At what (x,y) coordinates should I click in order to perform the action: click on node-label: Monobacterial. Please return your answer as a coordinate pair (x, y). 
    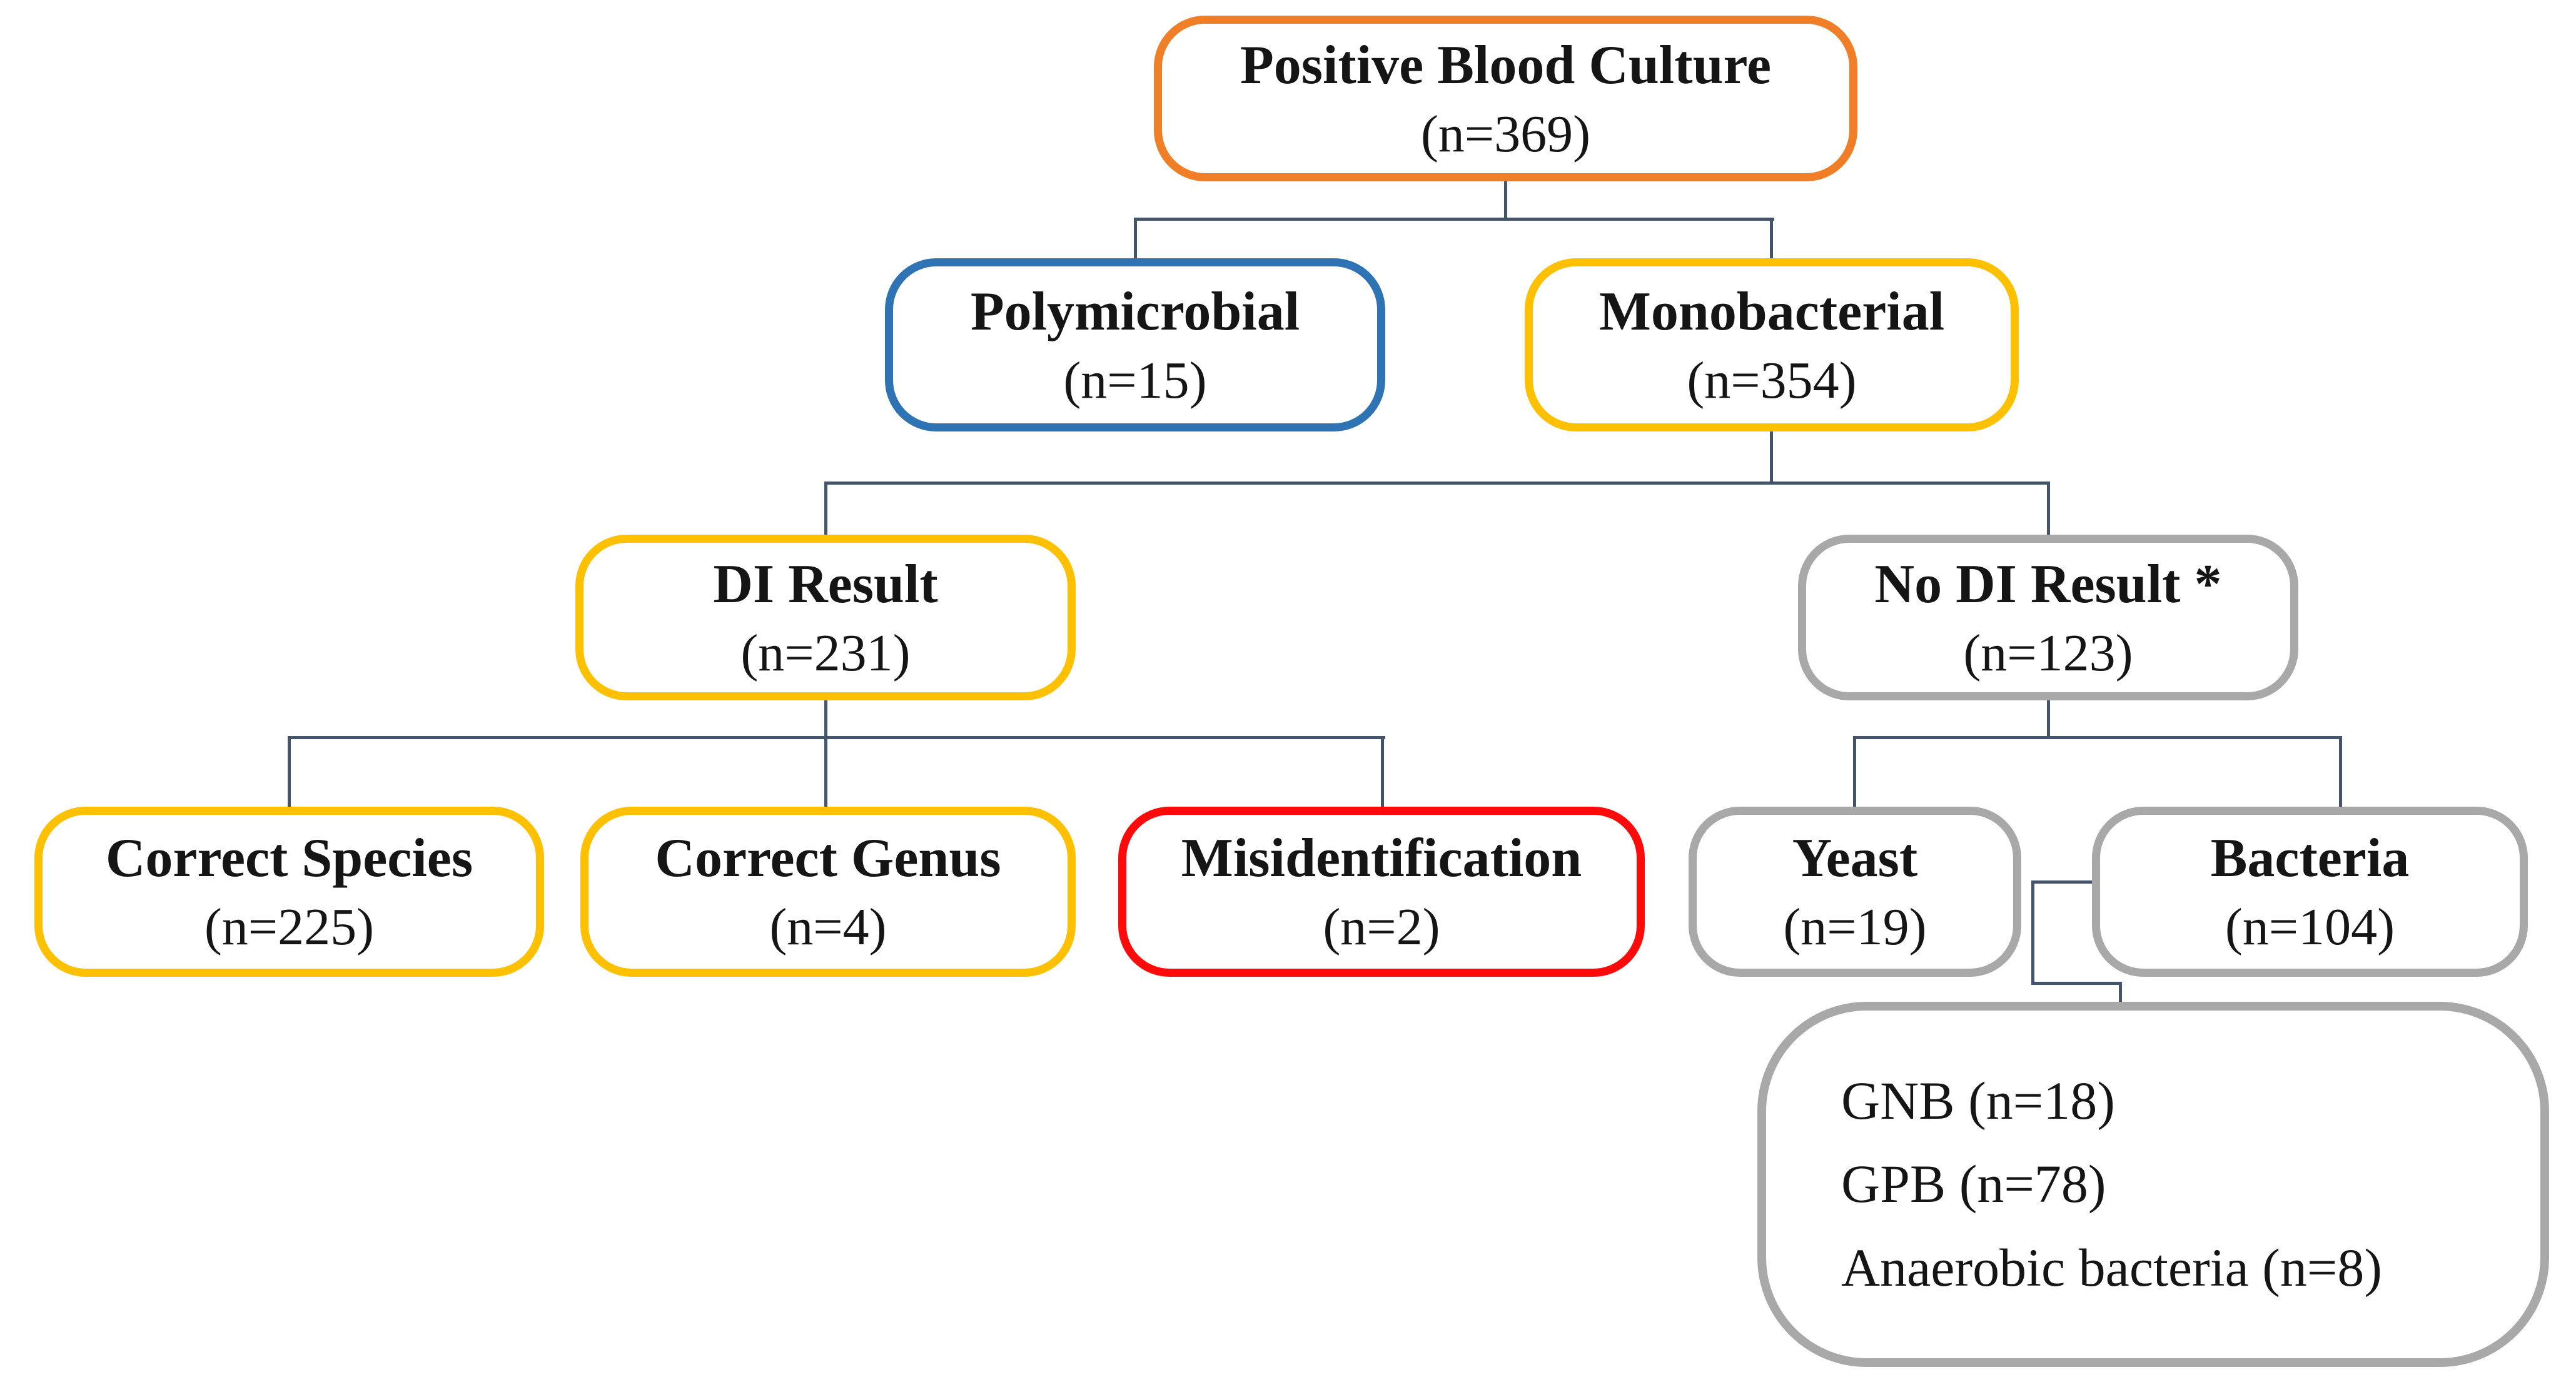
    Looking at the image, I should click on (1772, 311).